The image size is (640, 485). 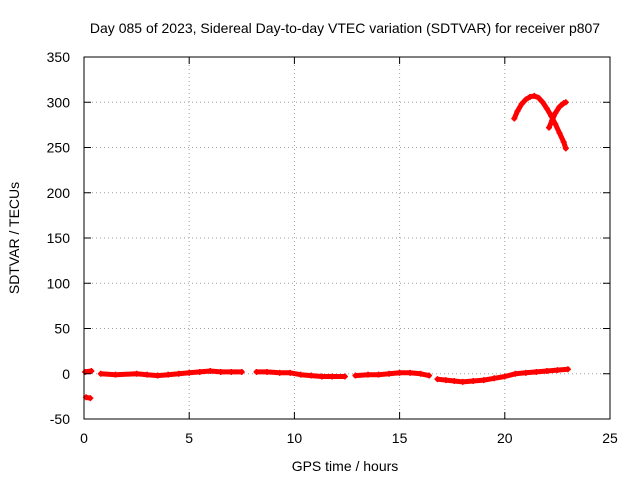 I want to click on y-tick-label: 0, so click(x=66, y=374).